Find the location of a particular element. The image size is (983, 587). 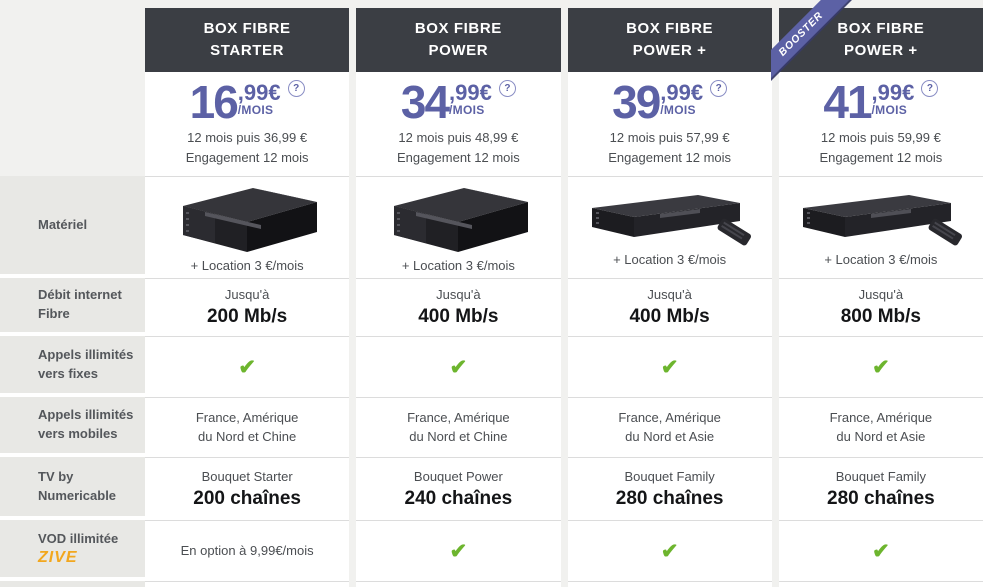

debit-value: 800 Mb/s is located at coordinates (880, 317).